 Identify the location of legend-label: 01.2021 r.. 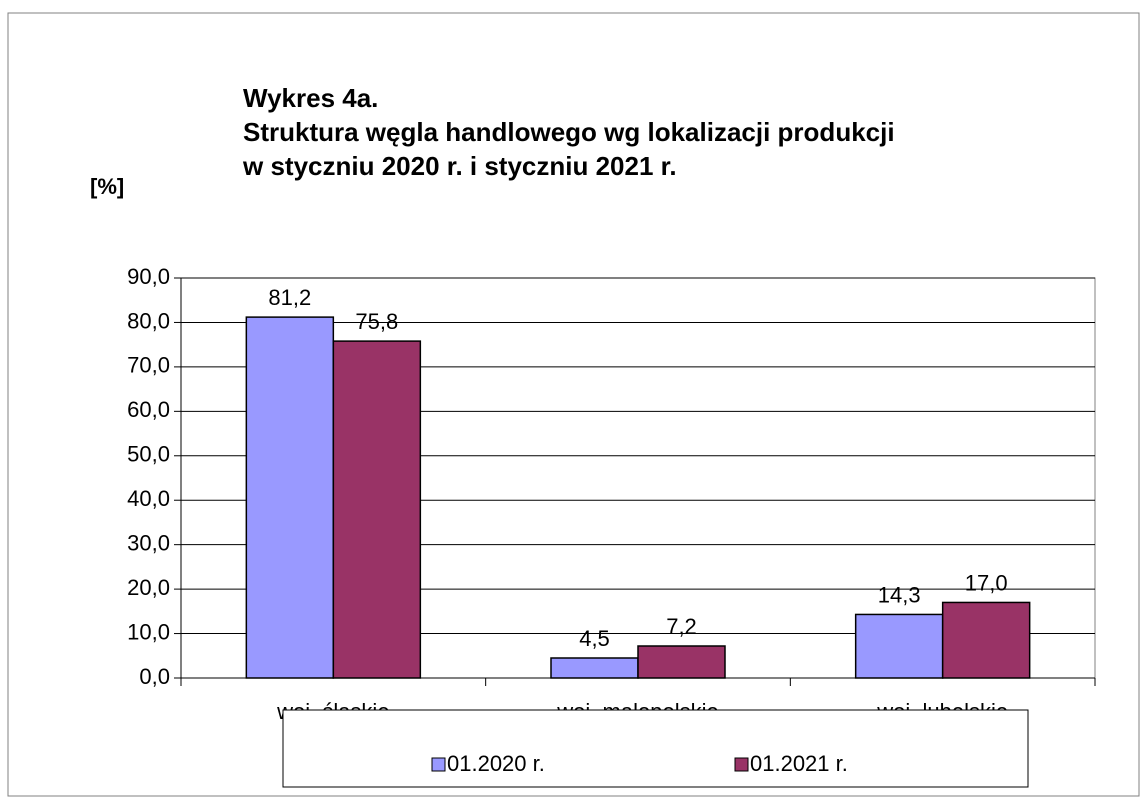
(799, 763).